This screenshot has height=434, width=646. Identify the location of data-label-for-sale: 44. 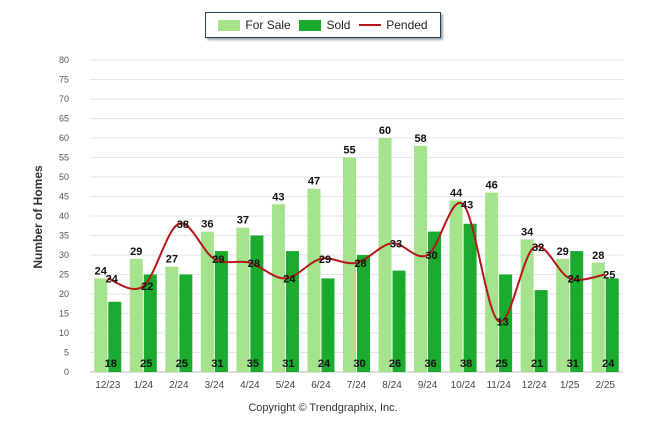
(456, 193).